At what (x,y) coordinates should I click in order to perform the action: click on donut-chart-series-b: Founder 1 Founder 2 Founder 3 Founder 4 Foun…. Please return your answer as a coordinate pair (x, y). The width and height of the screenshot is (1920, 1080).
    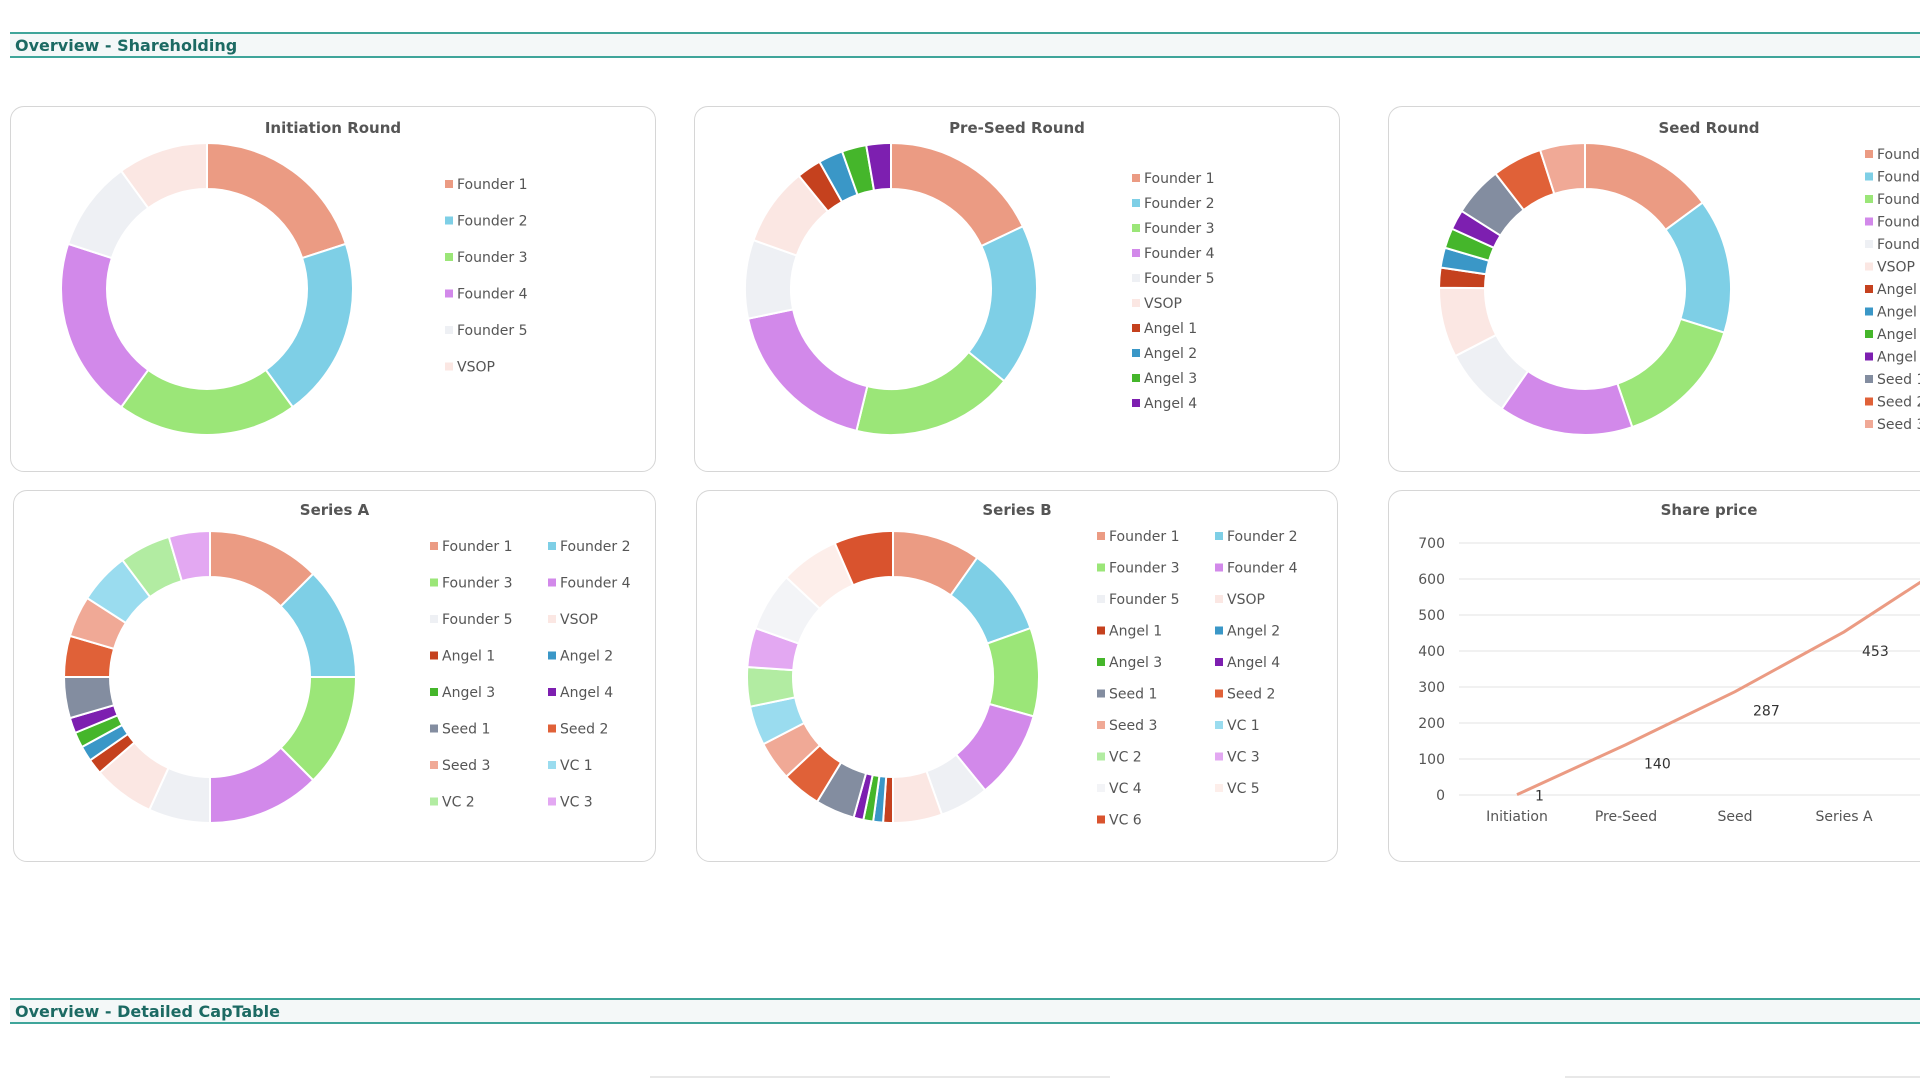
    Looking at the image, I should click on (1022, 679).